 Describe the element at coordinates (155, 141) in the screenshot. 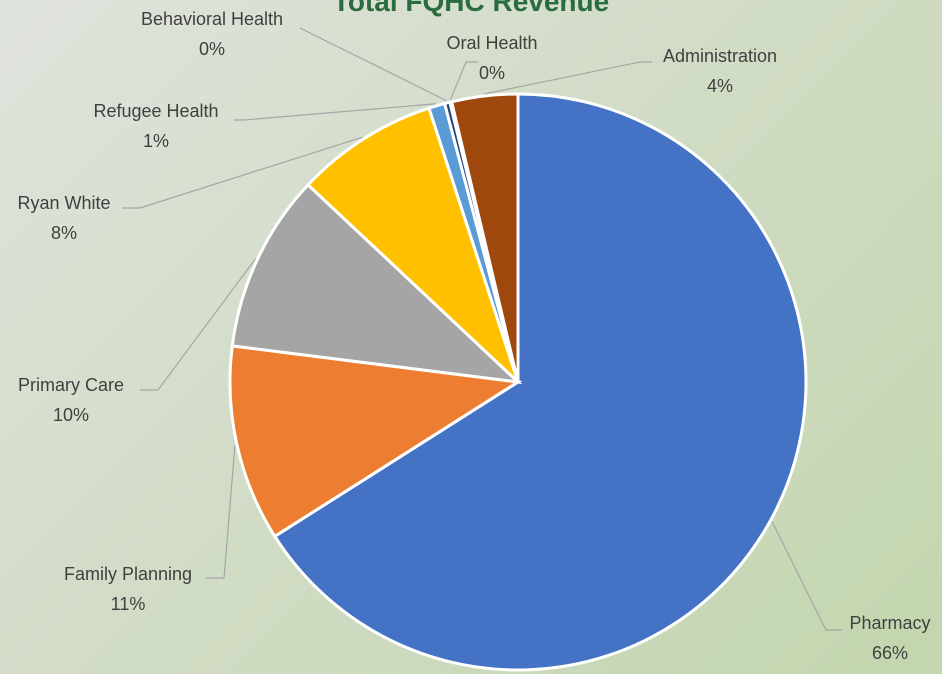

I see `slice-percent-refugee-health: 1%` at that location.